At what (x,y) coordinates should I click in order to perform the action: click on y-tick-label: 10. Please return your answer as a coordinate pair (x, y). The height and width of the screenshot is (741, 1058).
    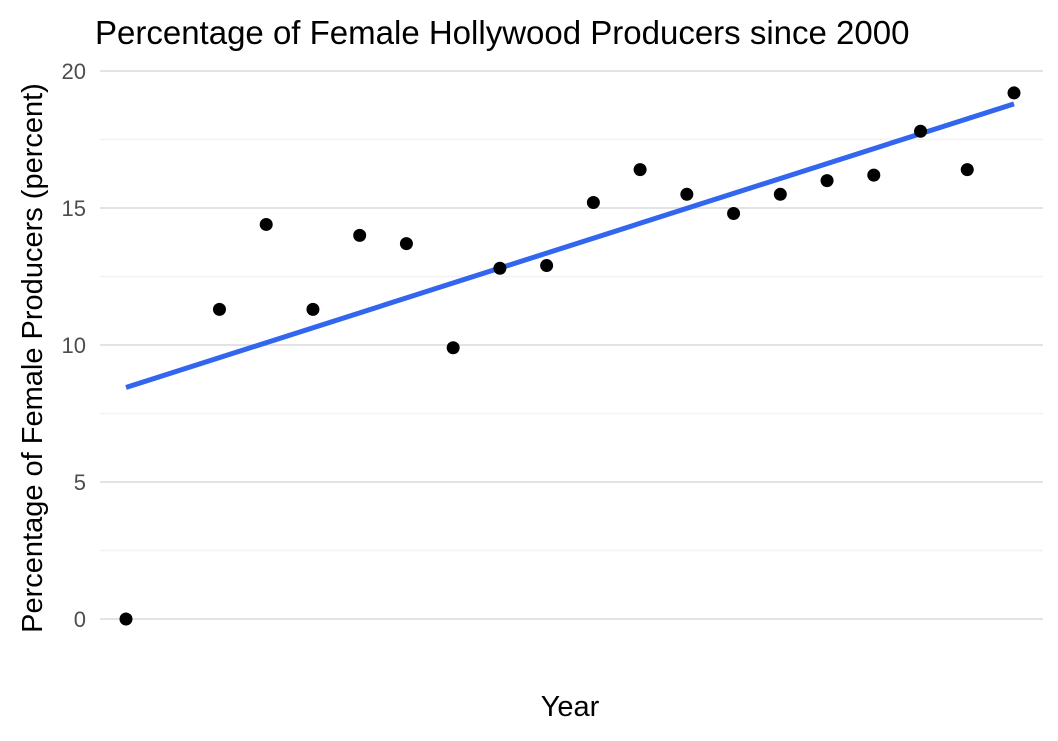
    Looking at the image, I should click on (74, 345).